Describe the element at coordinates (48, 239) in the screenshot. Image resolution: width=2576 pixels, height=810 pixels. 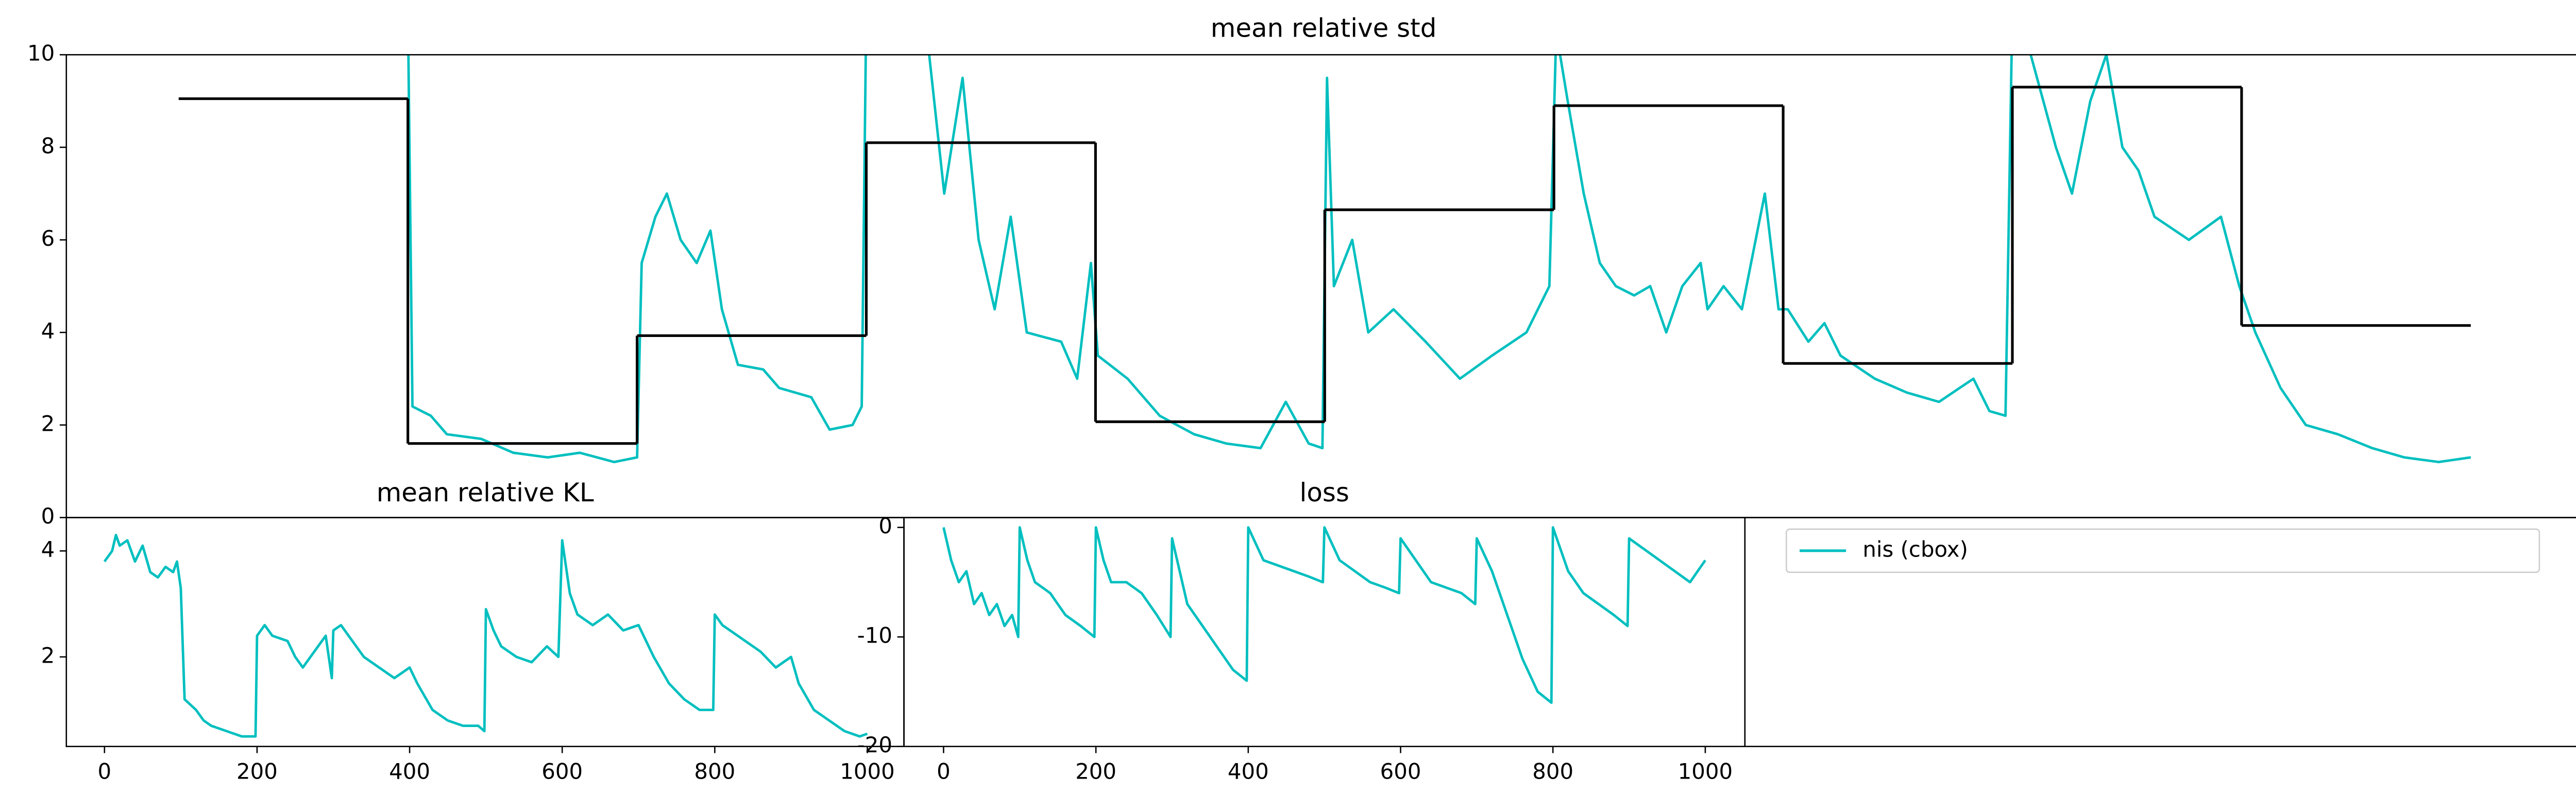
I see `y-tick-label: 6` at that location.